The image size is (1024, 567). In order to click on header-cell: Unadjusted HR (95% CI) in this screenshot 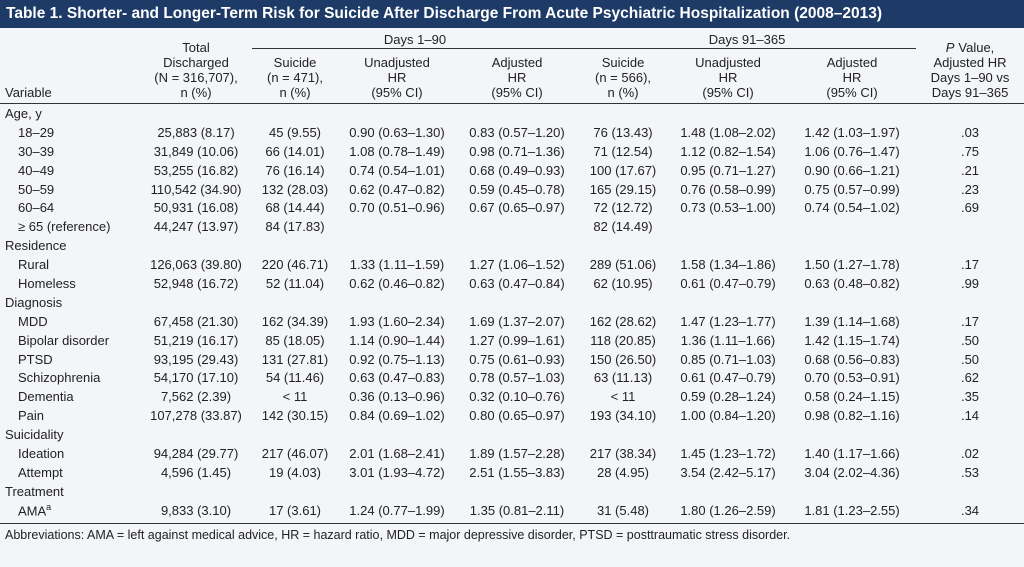, I will do `click(397, 76)`.